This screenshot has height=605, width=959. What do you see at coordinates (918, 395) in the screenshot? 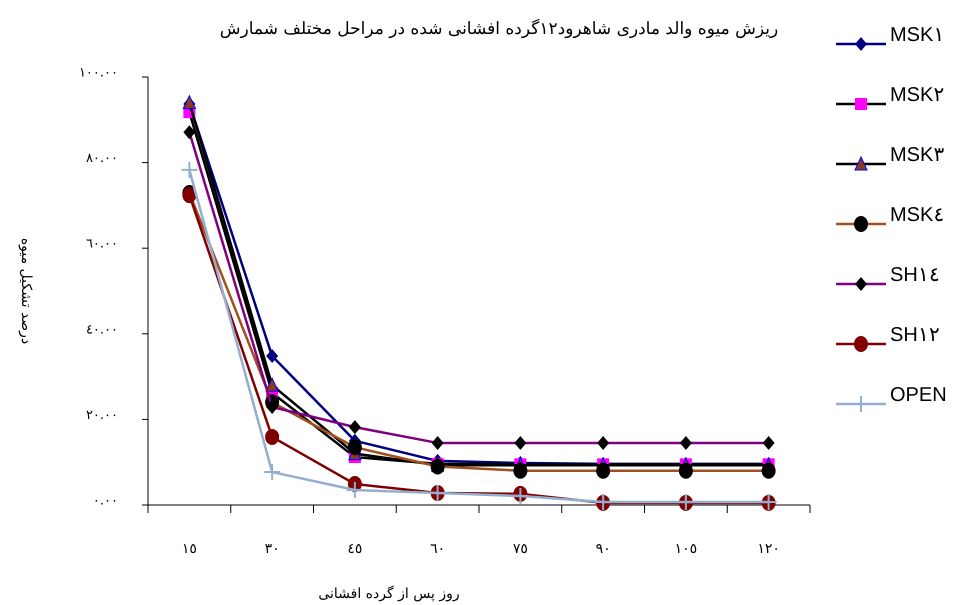
I see `legend-label: OPEN` at bounding box center [918, 395].